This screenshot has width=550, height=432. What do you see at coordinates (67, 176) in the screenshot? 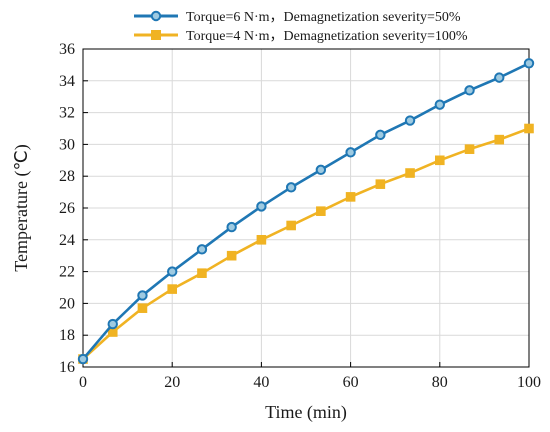
I see `y-tick-label: 28` at bounding box center [67, 176].